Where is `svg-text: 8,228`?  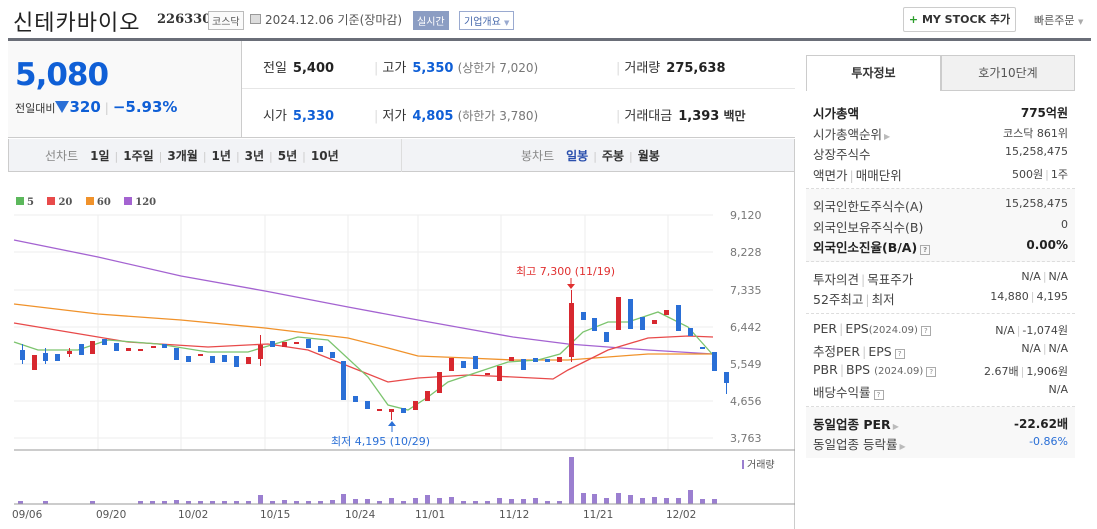
svg-text: 8,228 is located at coordinates (746, 252).